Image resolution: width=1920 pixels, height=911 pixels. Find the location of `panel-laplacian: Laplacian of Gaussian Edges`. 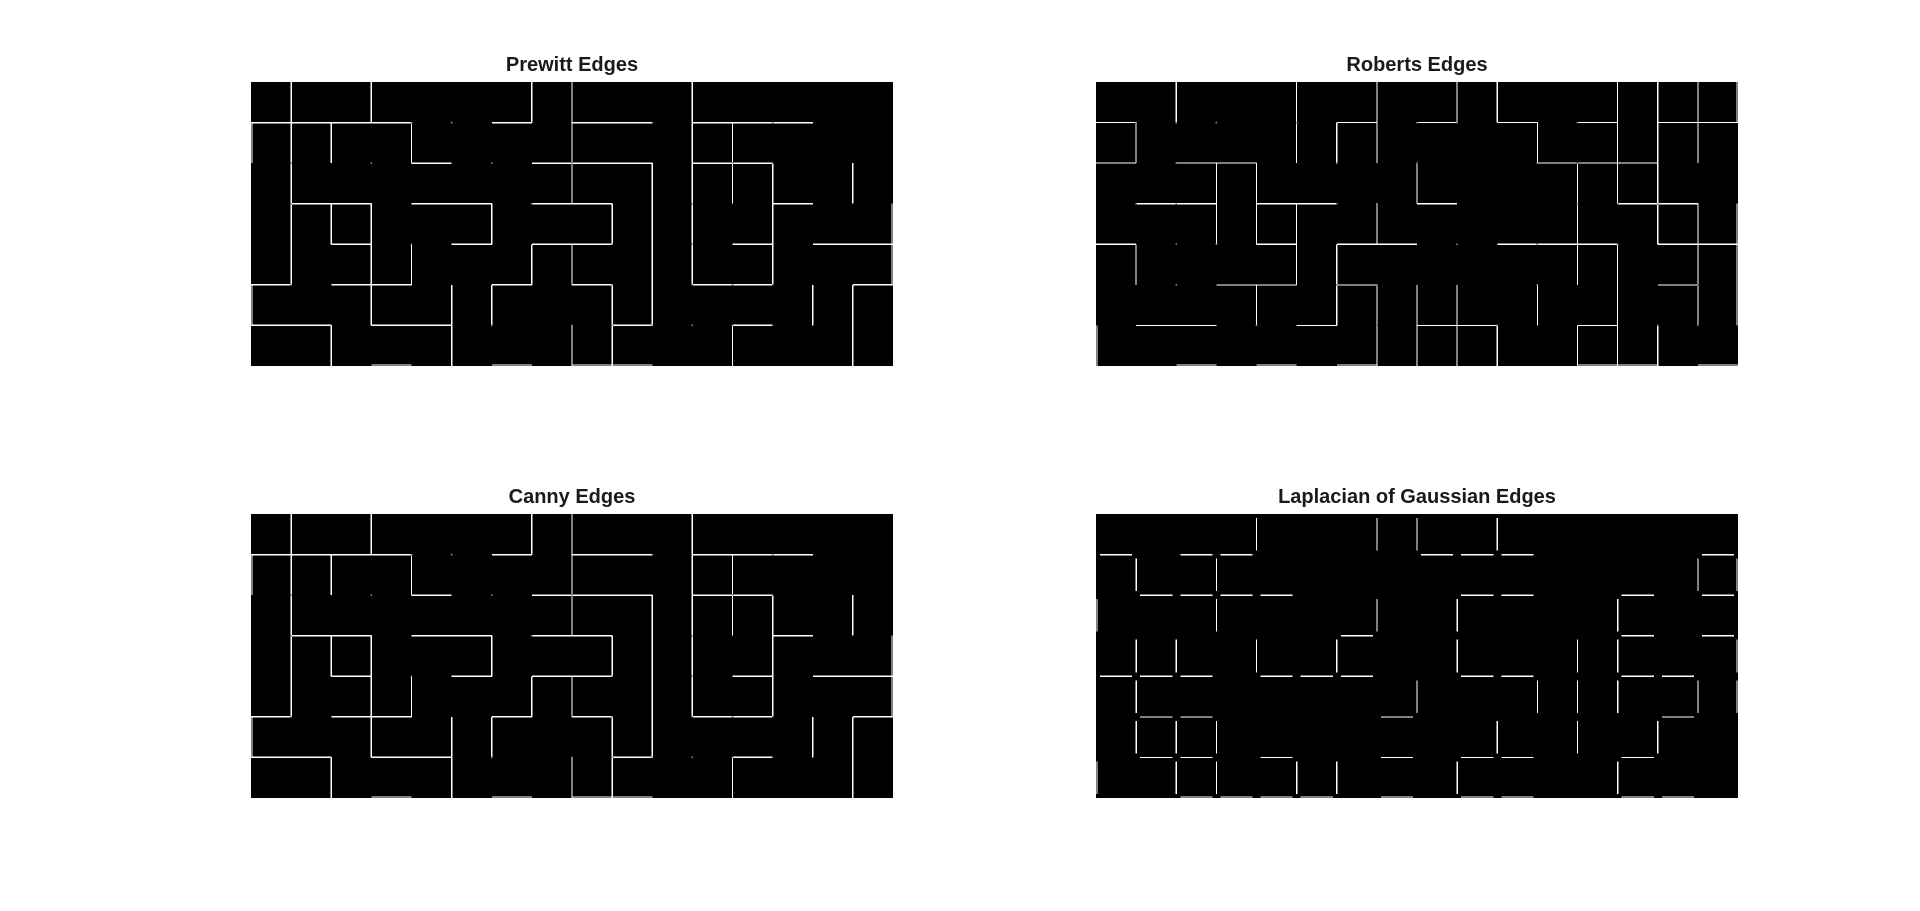

panel-laplacian: Laplacian of Gaussian Edges is located at coordinates (1417, 642).